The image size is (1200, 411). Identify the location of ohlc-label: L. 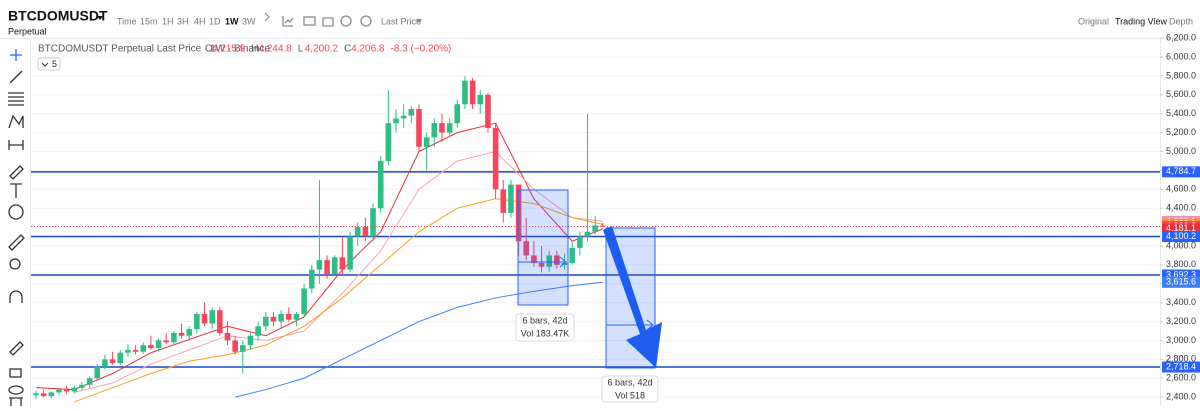
(301, 49).